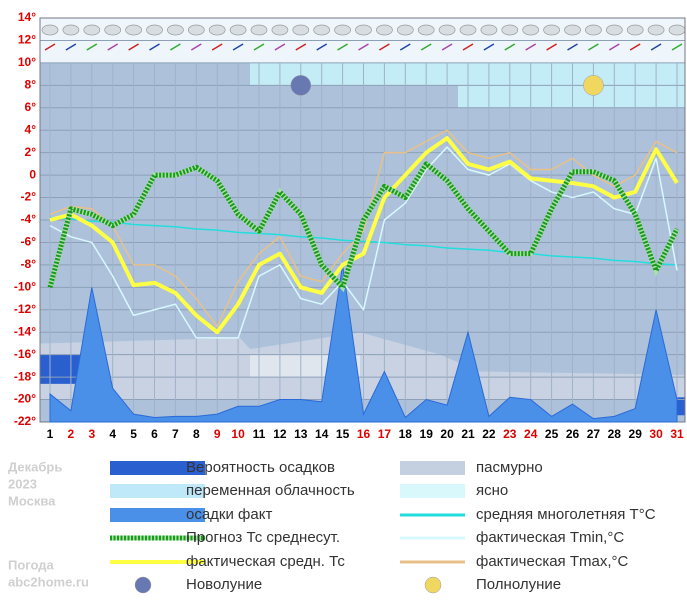 The height and width of the screenshot is (604, 687). I want to click on x-tick-label: 16, so click(364, 434).